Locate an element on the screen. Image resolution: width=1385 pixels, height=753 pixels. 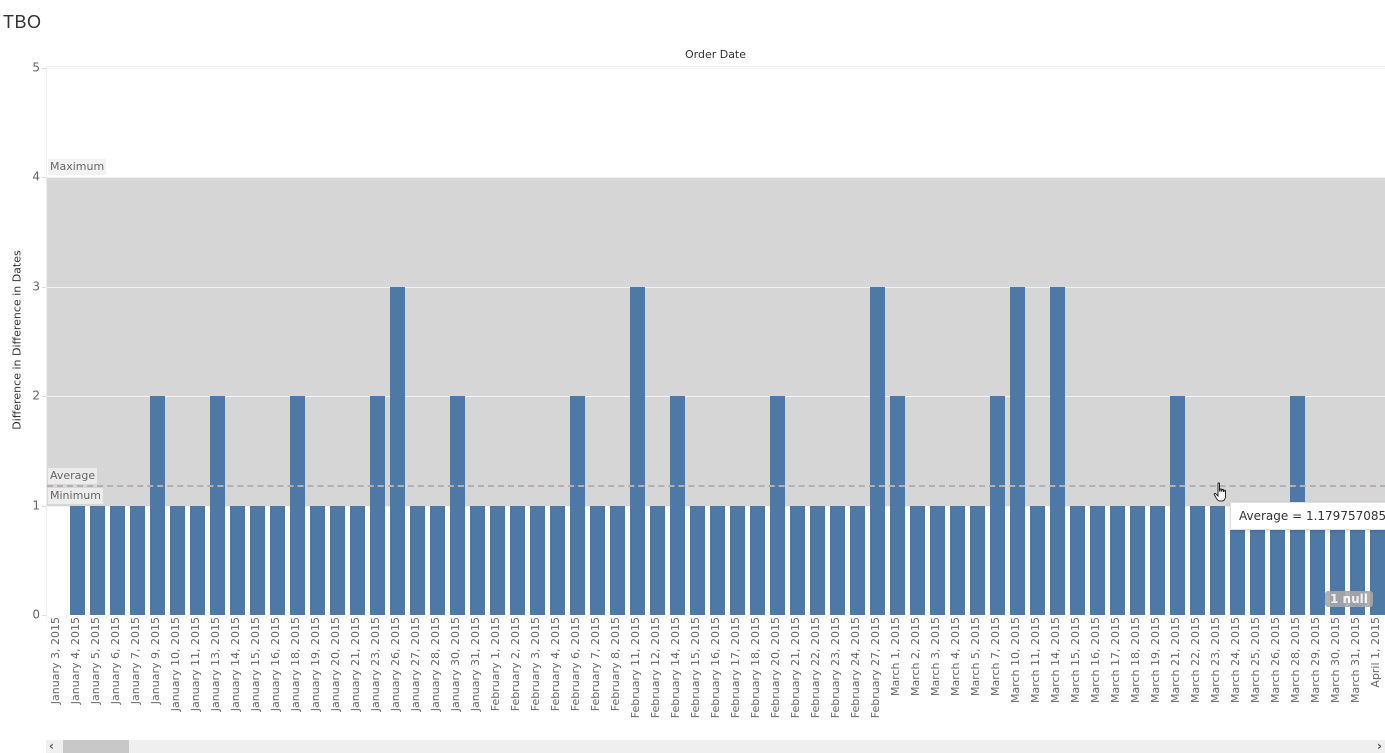
x-tick-label: January 14, 2015 is located at coordinates (235, 664).